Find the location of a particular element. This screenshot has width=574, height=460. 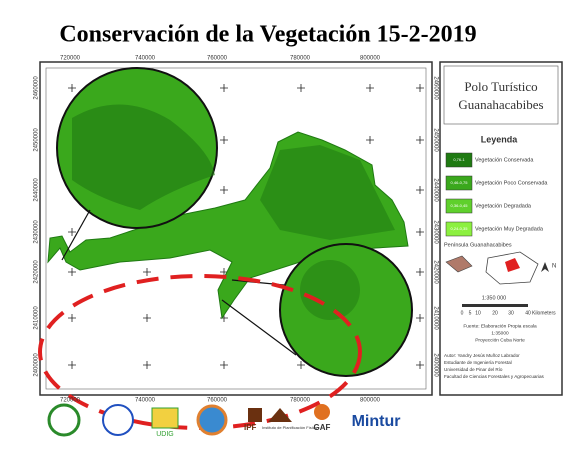

legend-range: 0,24-0,35 is located at coordinates (460, 228).